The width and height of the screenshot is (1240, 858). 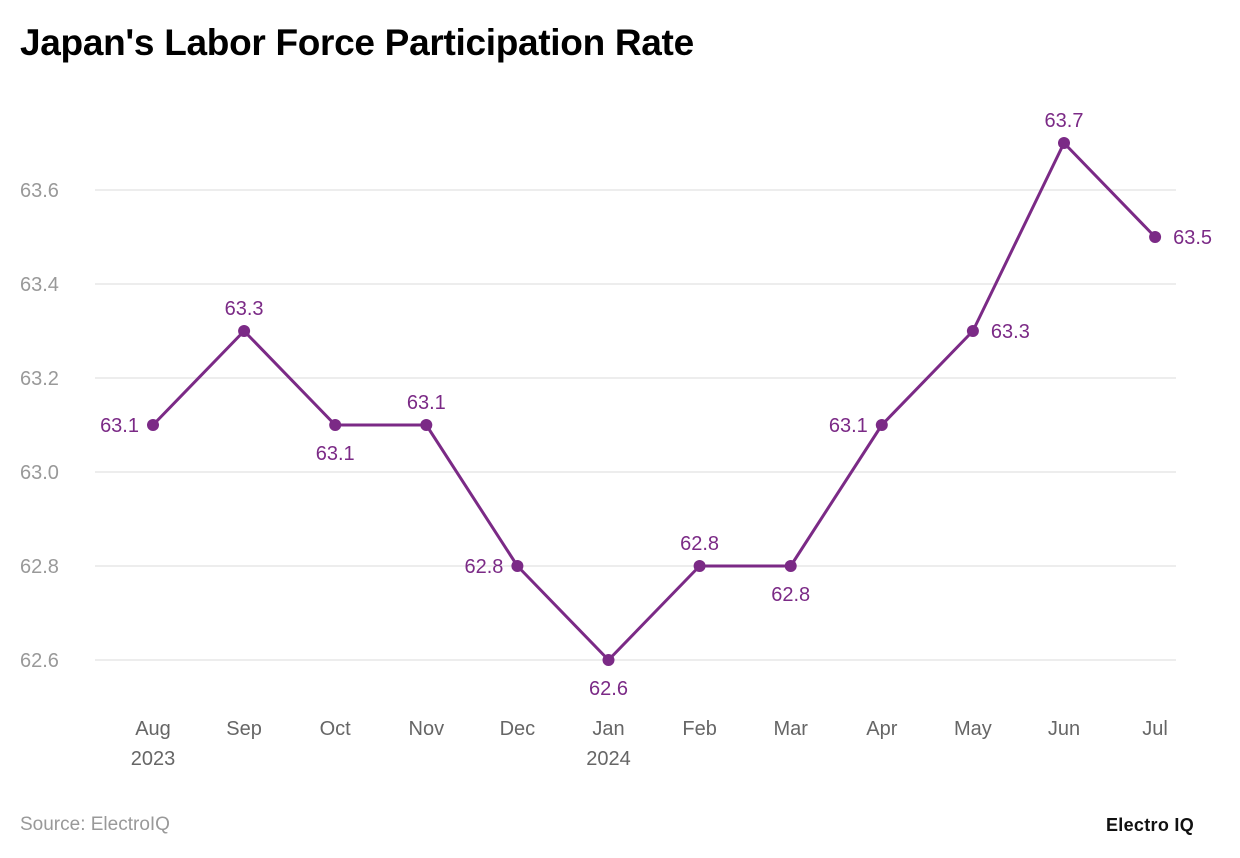 I want to click on data-label: 63.7, so click(x=1064, y=121).